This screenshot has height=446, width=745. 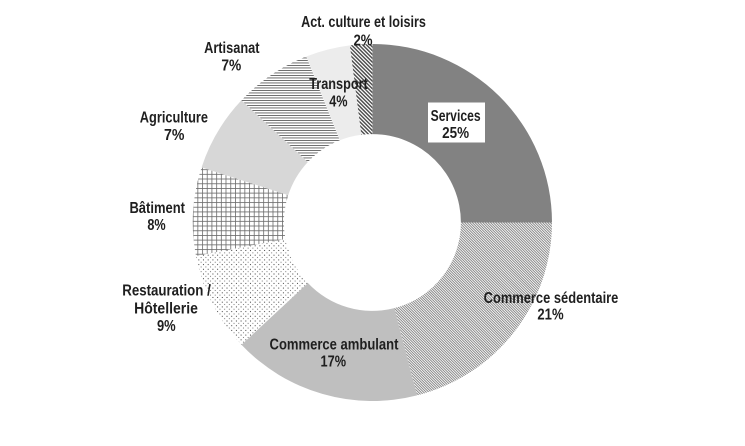 What do you see at coordinates (550, 315) in the screenshot?
I see `svg-text: 21%` at bounding box center [550, 315].